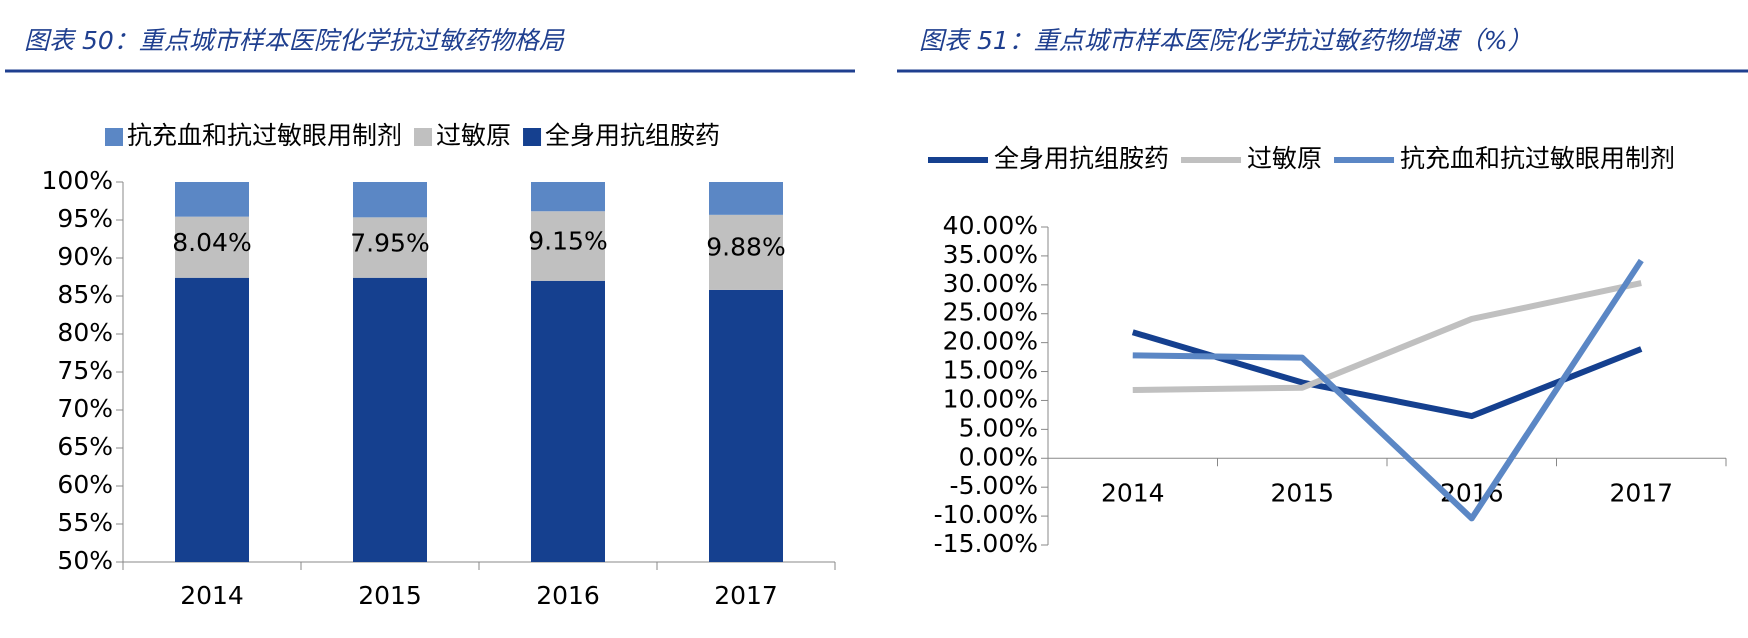  What do you see at coordinates (85, 408) in the screenshot?
I see `y-tick-label: 70%` at bounding box center [85, 408].